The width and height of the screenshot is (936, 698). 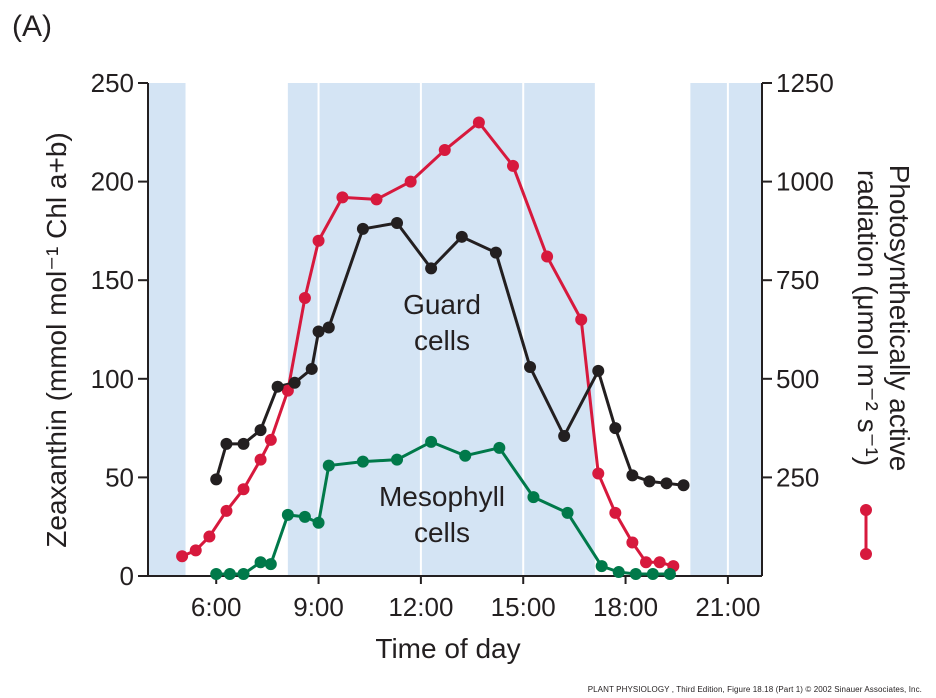 I want to click on x-axis-title: Time of day, so click(x=447, y=648).